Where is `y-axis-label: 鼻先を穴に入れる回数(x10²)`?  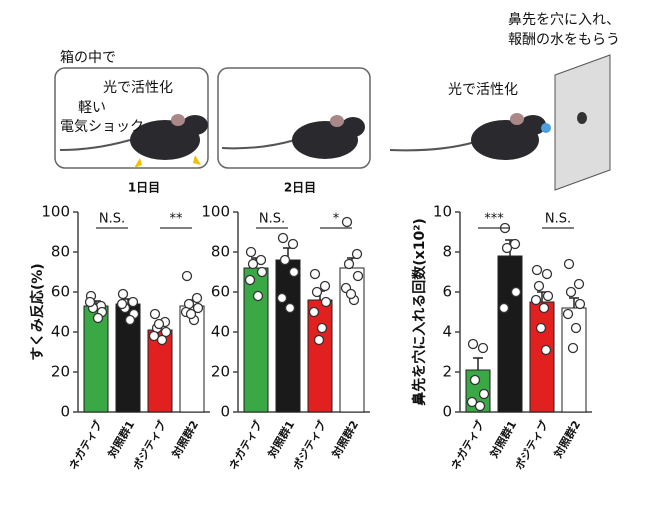 y-axis-label: 鼻先を穴に入れる回数(x10²) is located at coordinates (419, 311).